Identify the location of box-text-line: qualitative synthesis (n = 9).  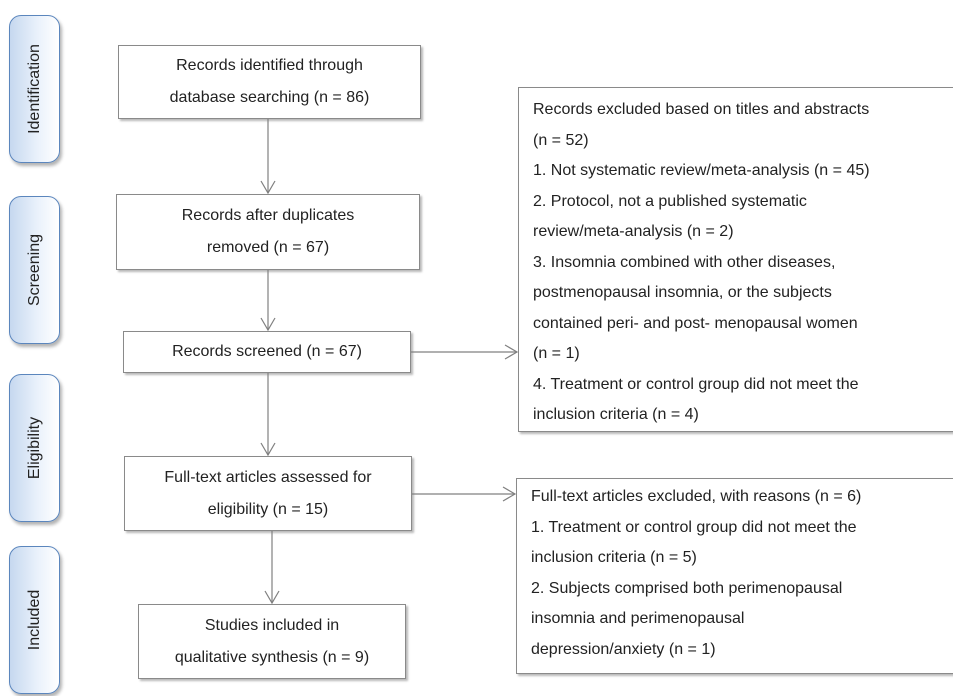
(272, 657).